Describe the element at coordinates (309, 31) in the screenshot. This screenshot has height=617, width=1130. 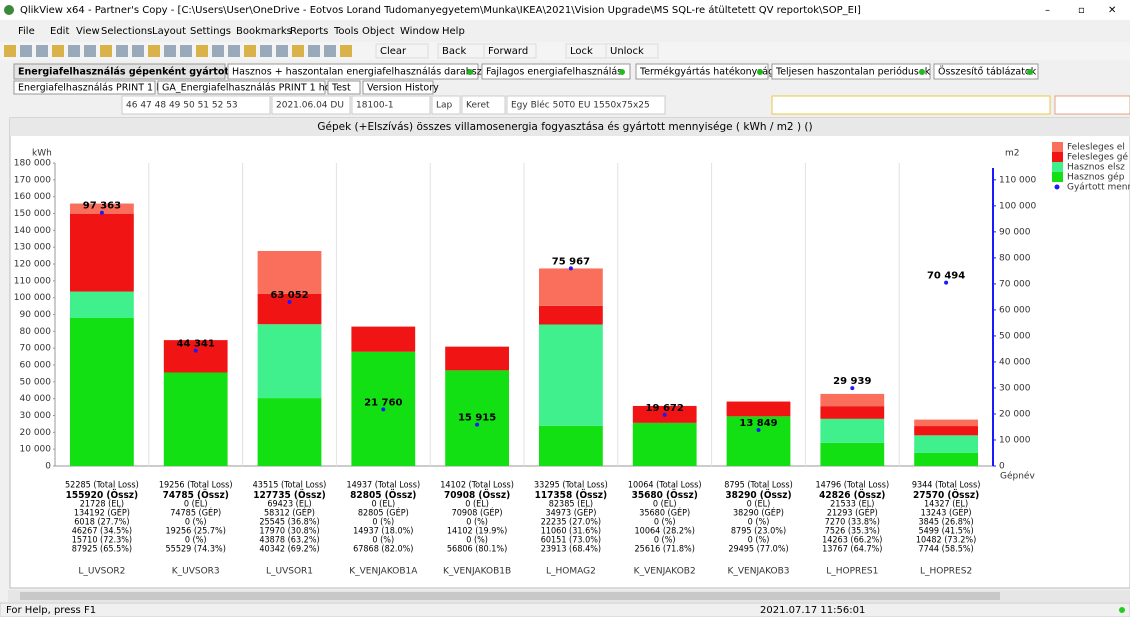
I see `menu-item: Reports` at that location.